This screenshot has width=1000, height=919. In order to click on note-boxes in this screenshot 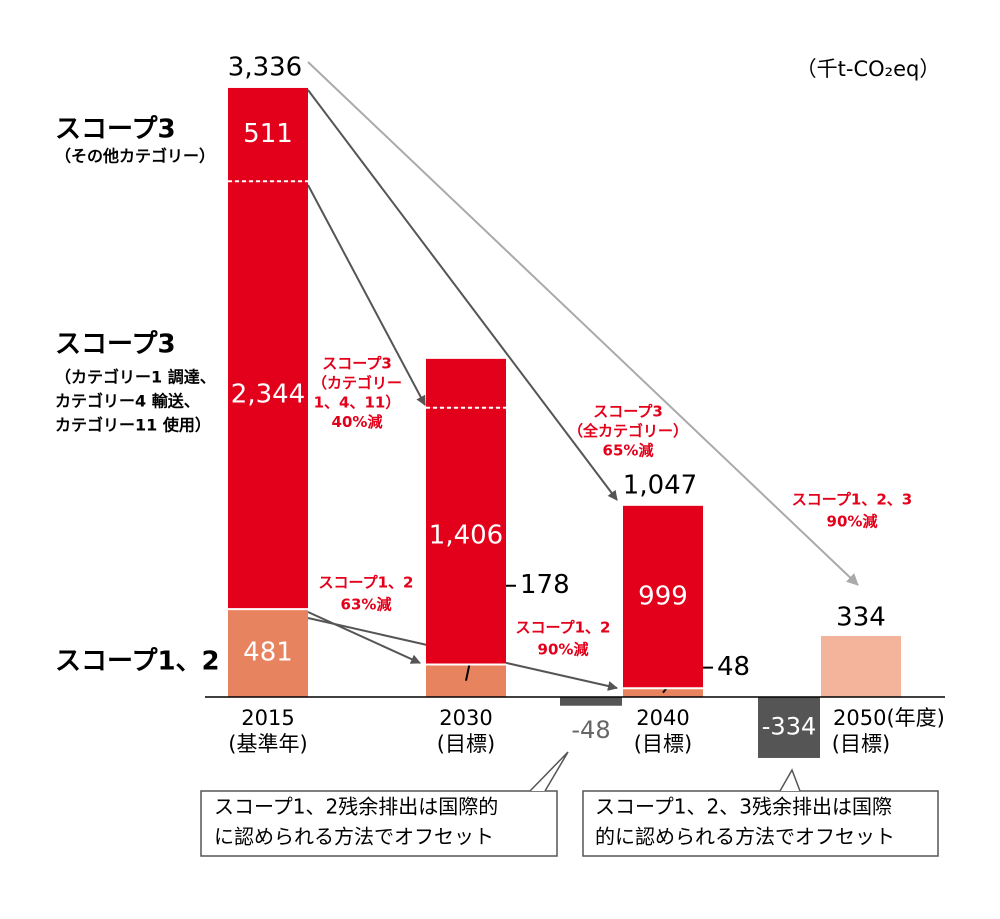, I will do `click(569, 804)`.